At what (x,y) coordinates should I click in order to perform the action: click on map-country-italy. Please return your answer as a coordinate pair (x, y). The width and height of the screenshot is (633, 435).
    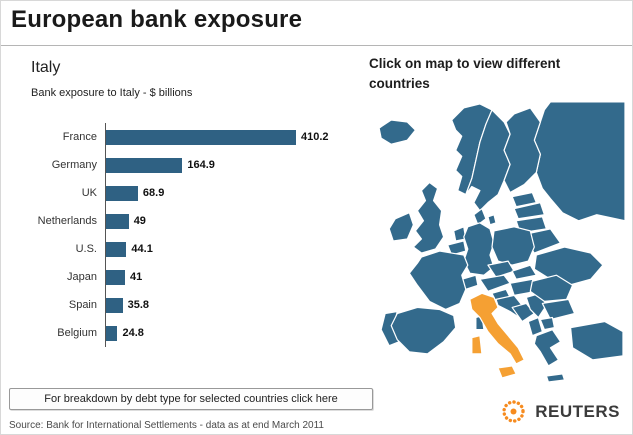
    Looking at the image, I should click on (497, 328).